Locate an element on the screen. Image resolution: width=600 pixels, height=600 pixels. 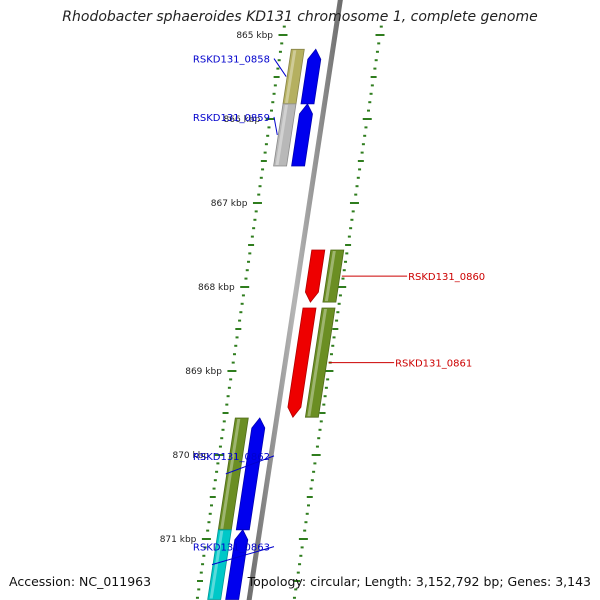
gene-label: RSKD131_0860 is located at coordinates (446, 277).